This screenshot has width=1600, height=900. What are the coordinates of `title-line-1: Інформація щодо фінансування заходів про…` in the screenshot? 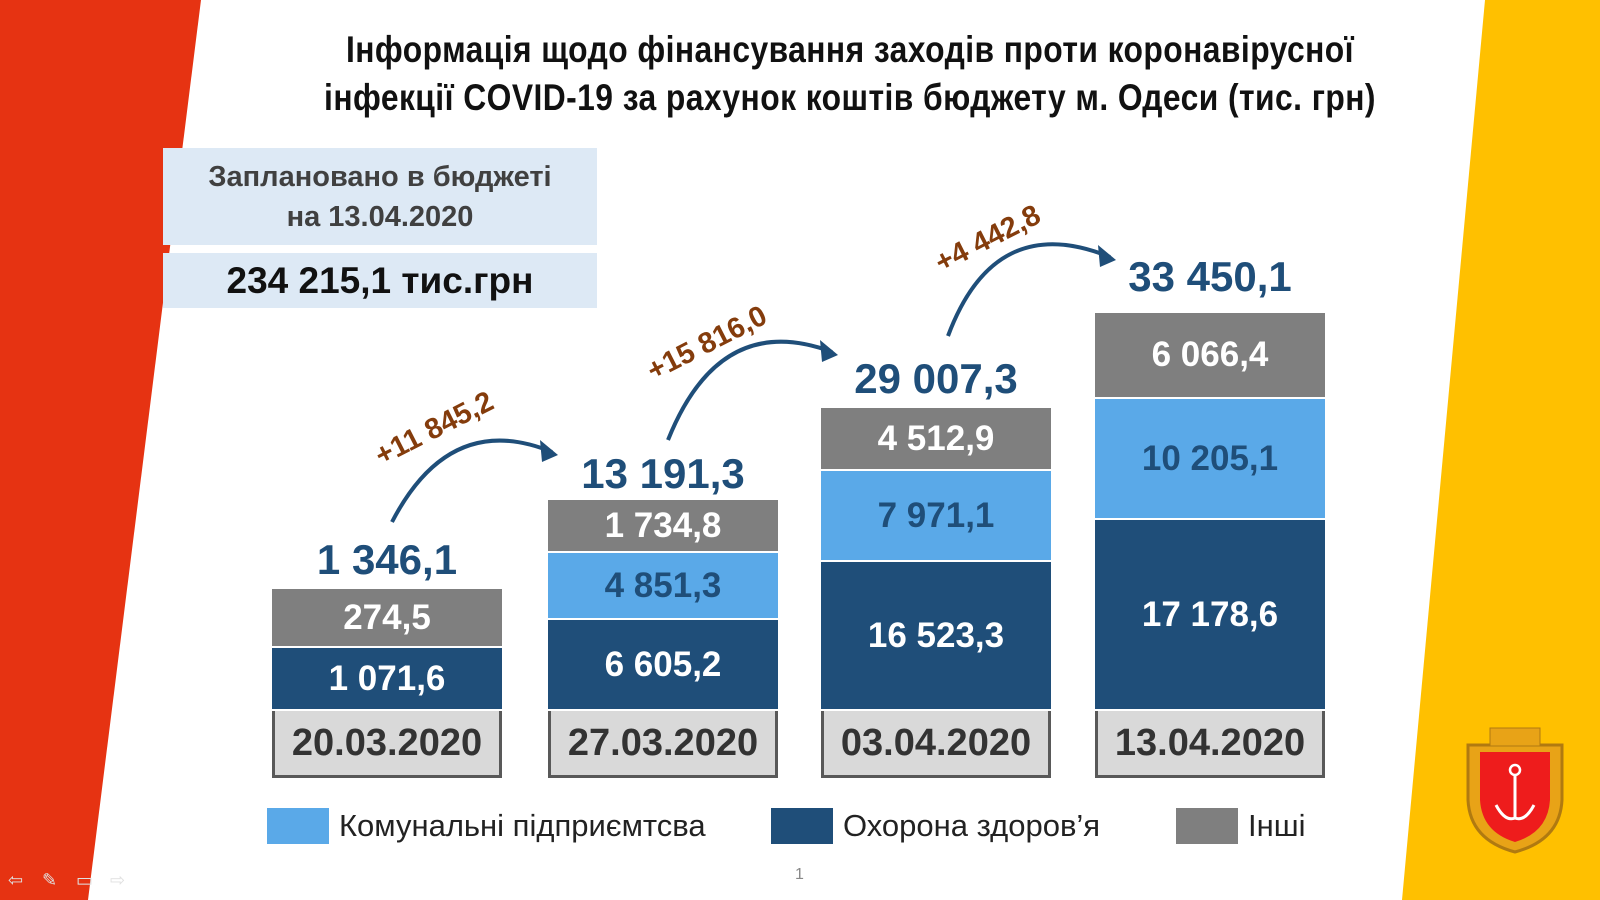 It's located at (850, 49).